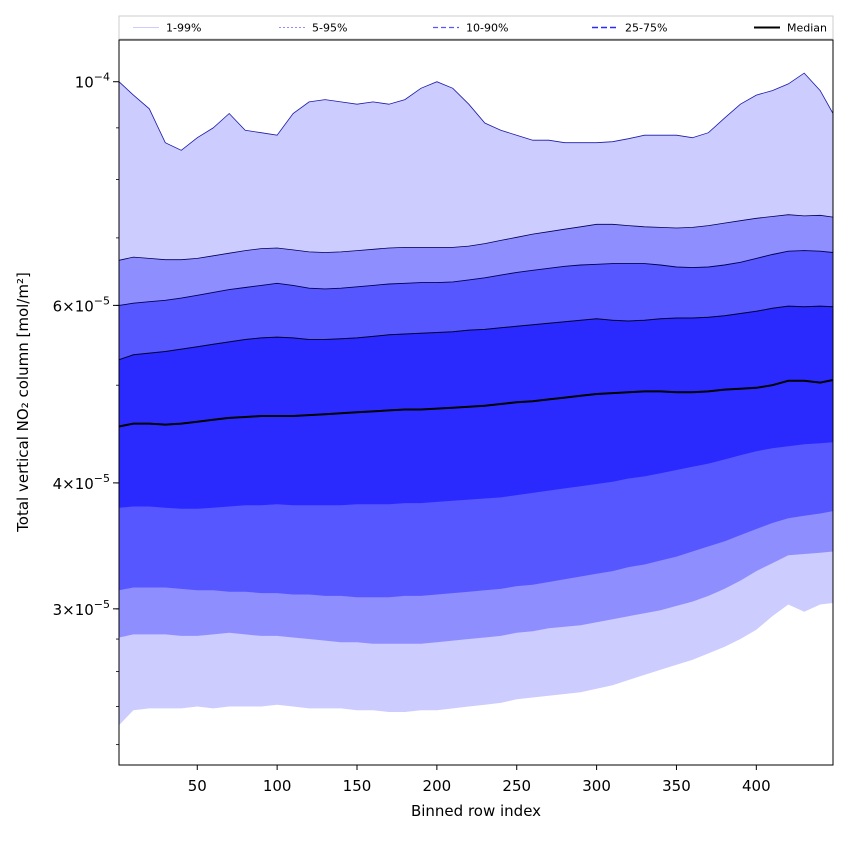 The width and height of the screenshot is (850, 850). I want to click on line-p75, so click(476, 333).